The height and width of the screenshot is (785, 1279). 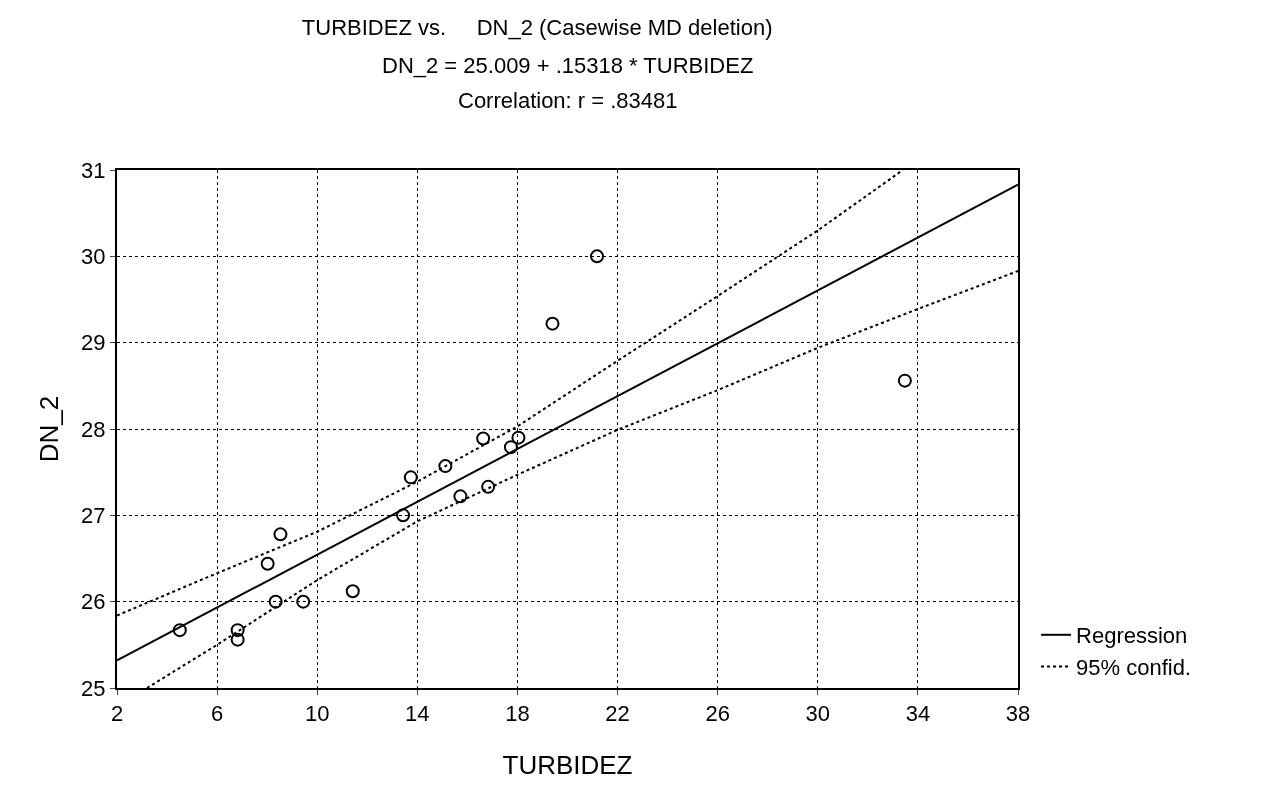 What do you see at coordinates (517, 714) in the screenshot?
I see `x-tick-label: 18` at bounding box center [517, 714].